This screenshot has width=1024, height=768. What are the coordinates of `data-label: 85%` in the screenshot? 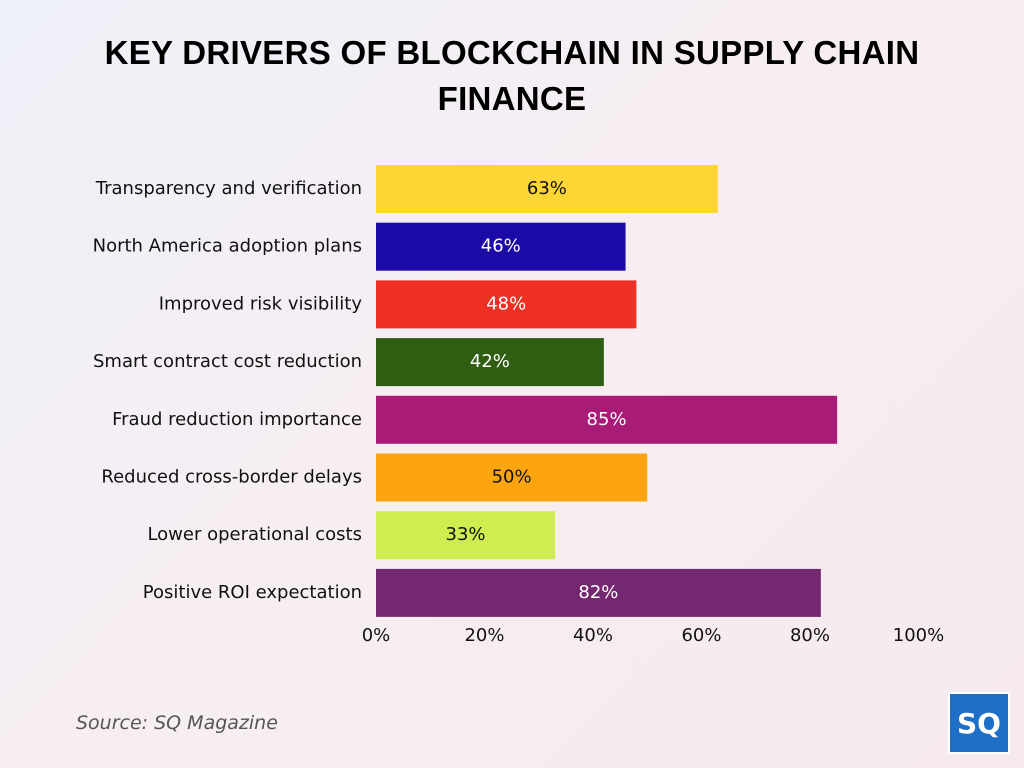 It's located at (607, 419).